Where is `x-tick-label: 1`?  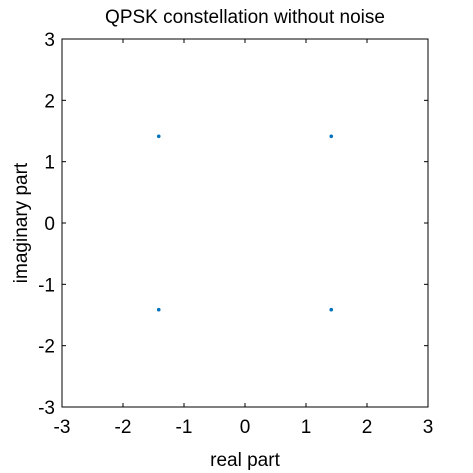
x-tick-label: 1 is located at coordinates (306, 427).